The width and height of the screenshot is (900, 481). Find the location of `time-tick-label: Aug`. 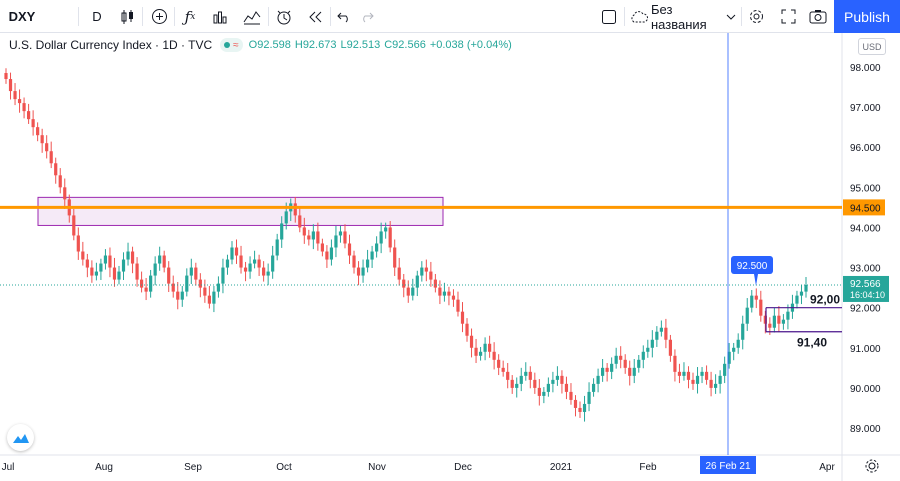

time-tick-label: Aug is located at coordinates (104, 467).